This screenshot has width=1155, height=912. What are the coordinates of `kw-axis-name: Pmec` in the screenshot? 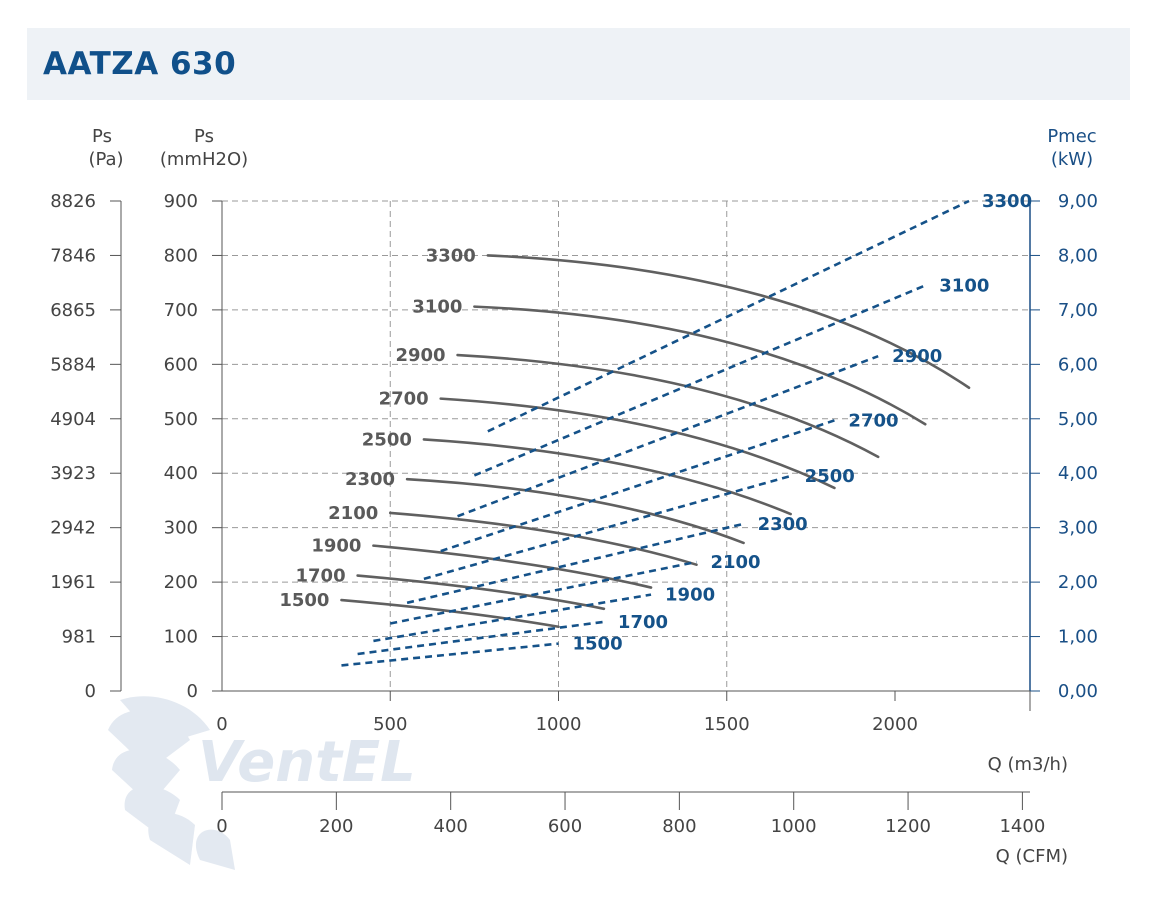 It's located at (1071, 136).